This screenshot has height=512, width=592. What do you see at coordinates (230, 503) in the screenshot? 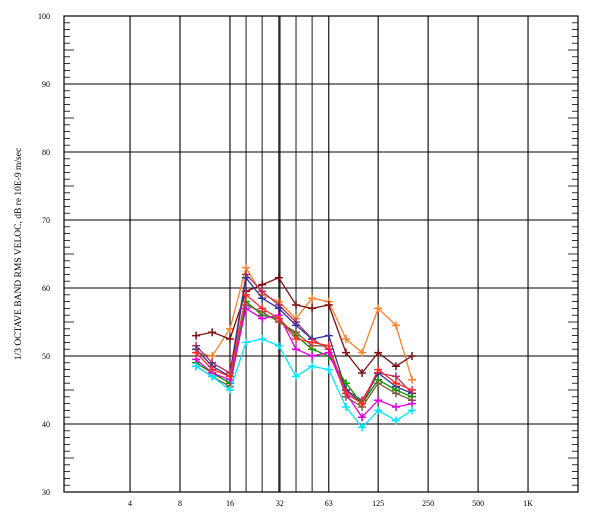
I see `x-tick-label: 16` at bounding box center [230, 503].